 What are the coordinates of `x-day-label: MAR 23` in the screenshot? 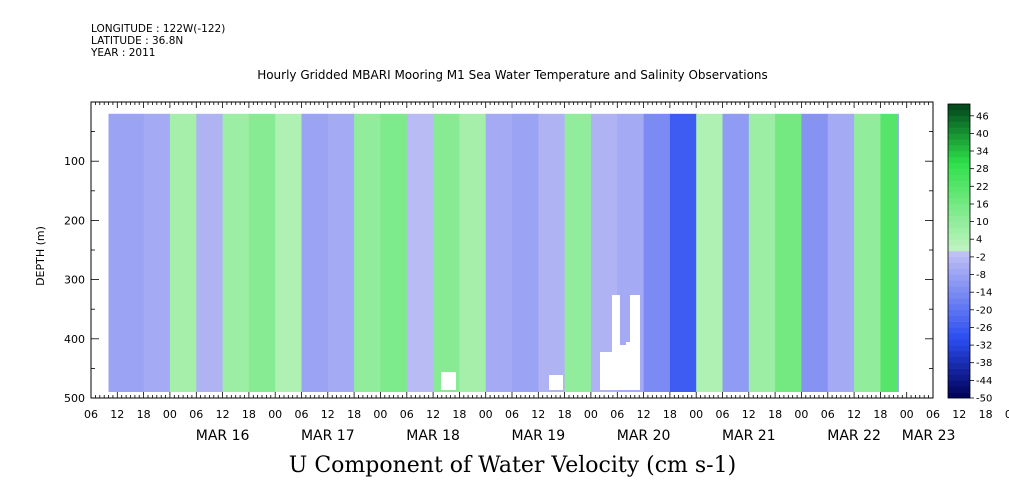 It's located at (929, 436).